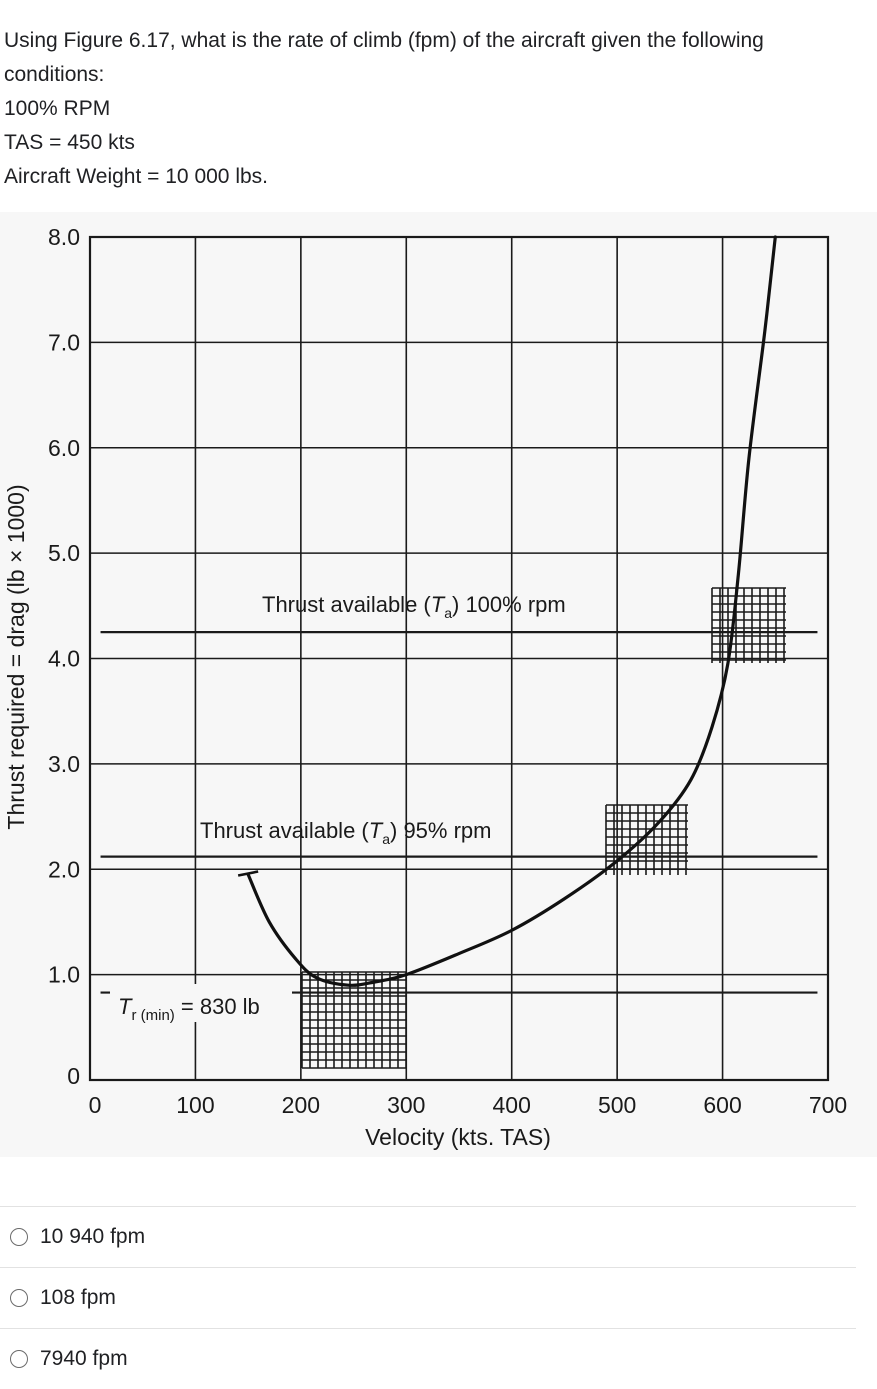  I want to click on y-tick-label: 4.0, so click(64, 659).